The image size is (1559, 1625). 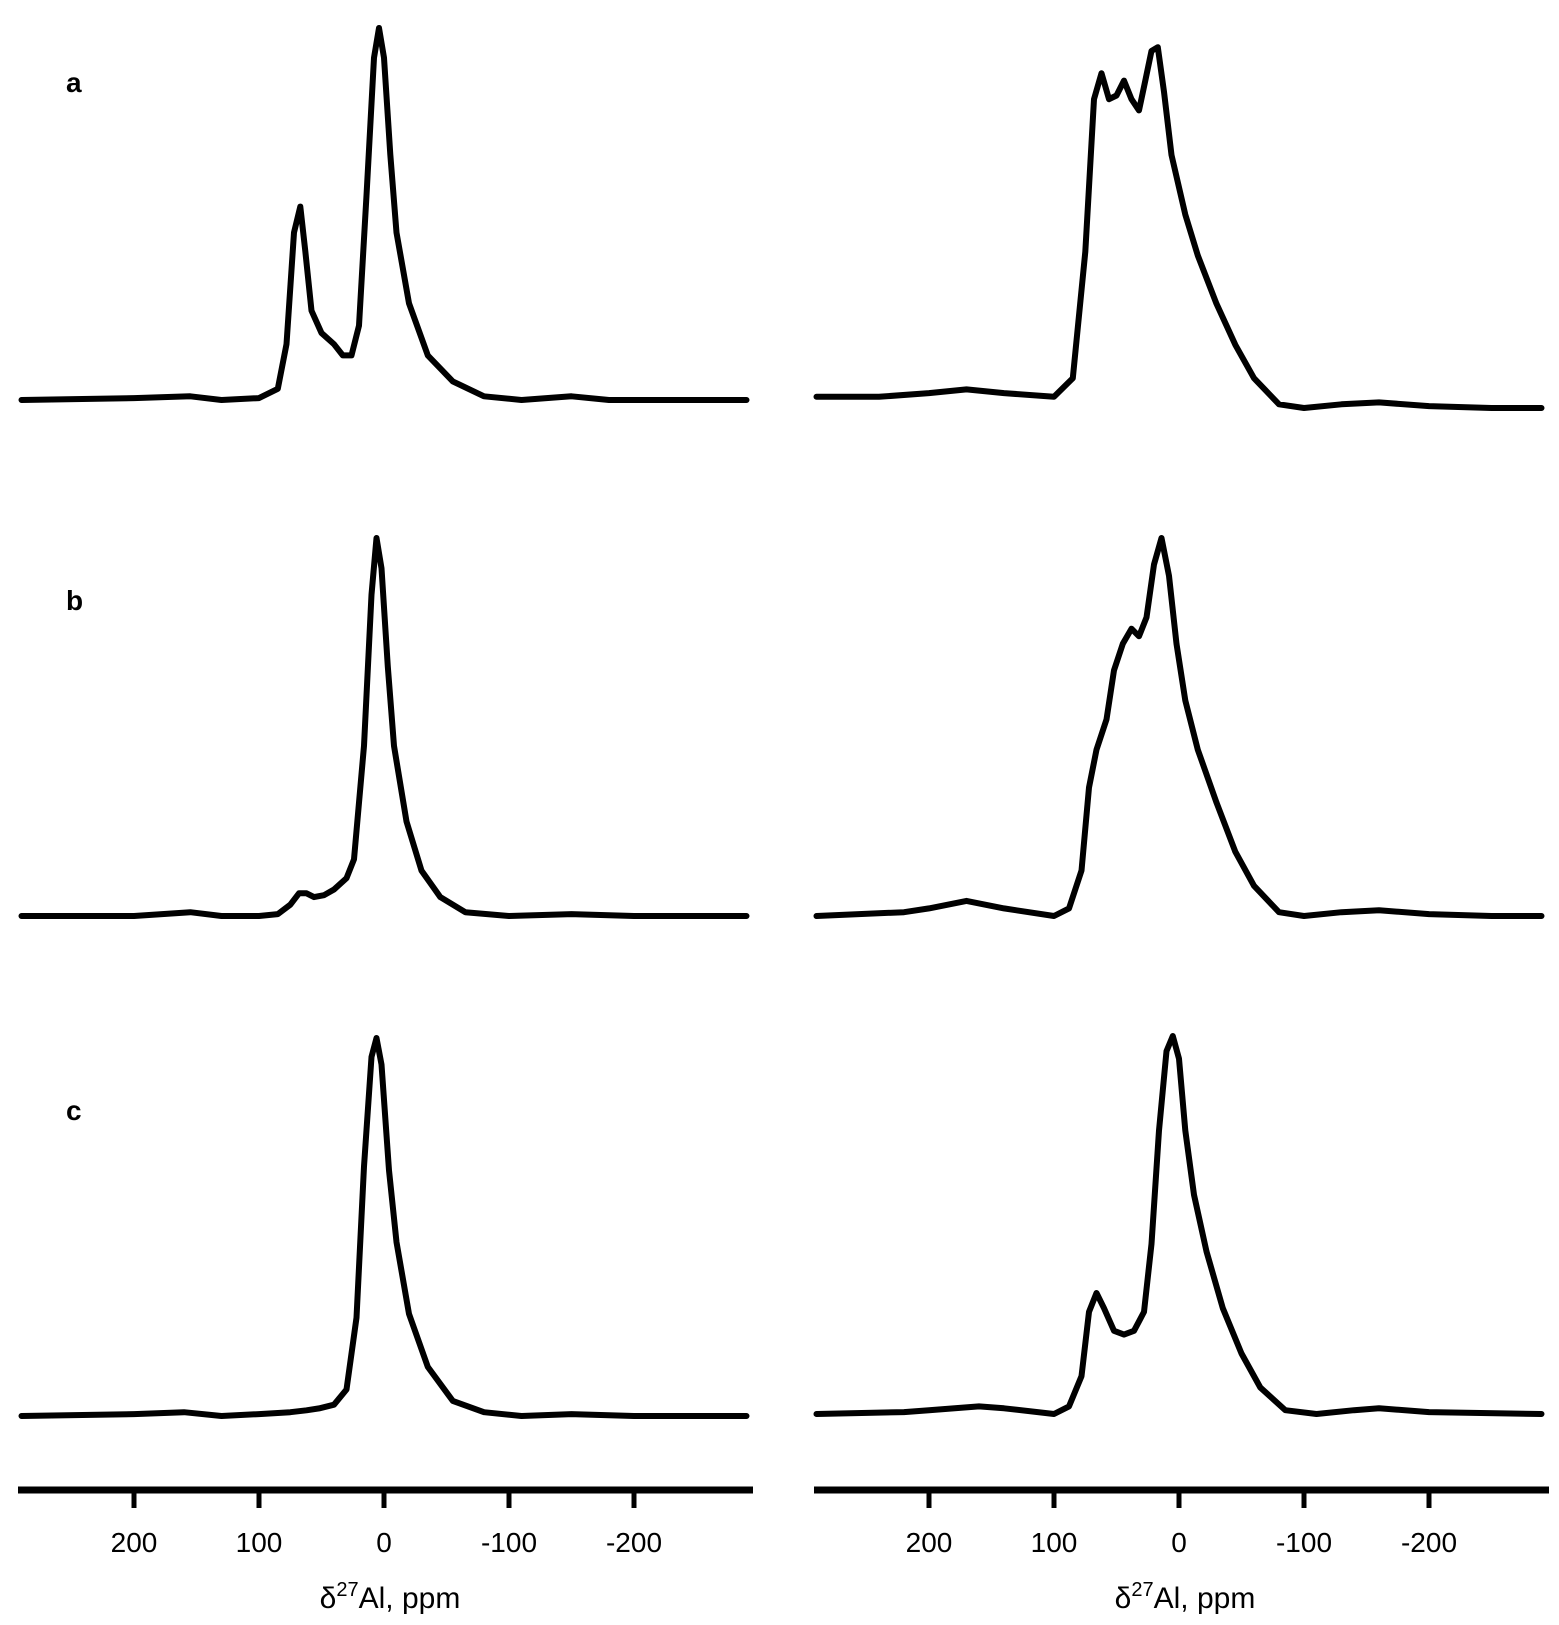 What do you see at coordinates (74, 82) in the screenshot?
I see `panel-label-a: a` at bounding box center [74, 82].